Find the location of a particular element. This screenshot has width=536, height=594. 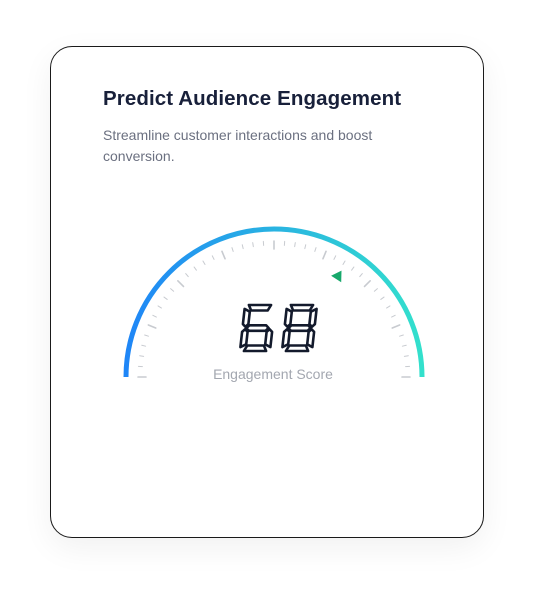

score-digits is located at coordinates (278, 328).